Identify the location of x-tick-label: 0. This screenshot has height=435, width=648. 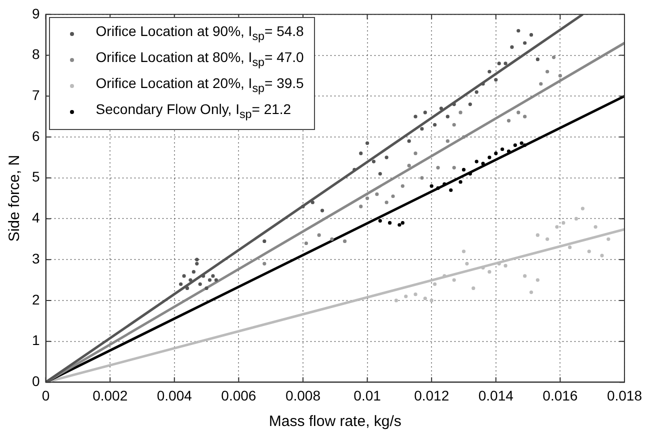
(46, 395).